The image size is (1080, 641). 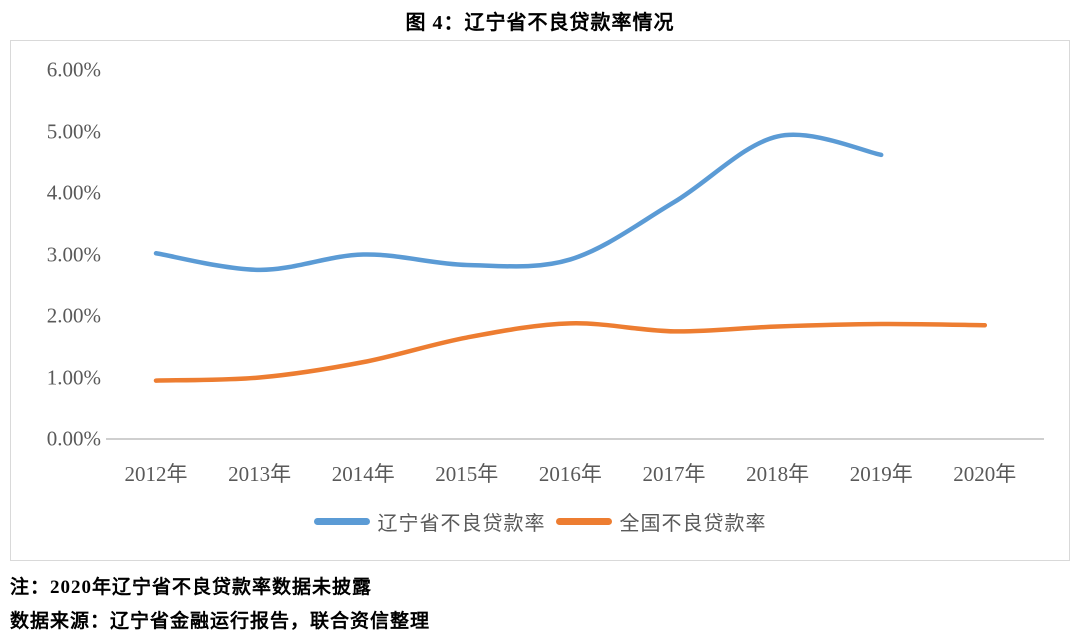 I want to click on x-tick-label: 2012年, so click(x=156, y=474).